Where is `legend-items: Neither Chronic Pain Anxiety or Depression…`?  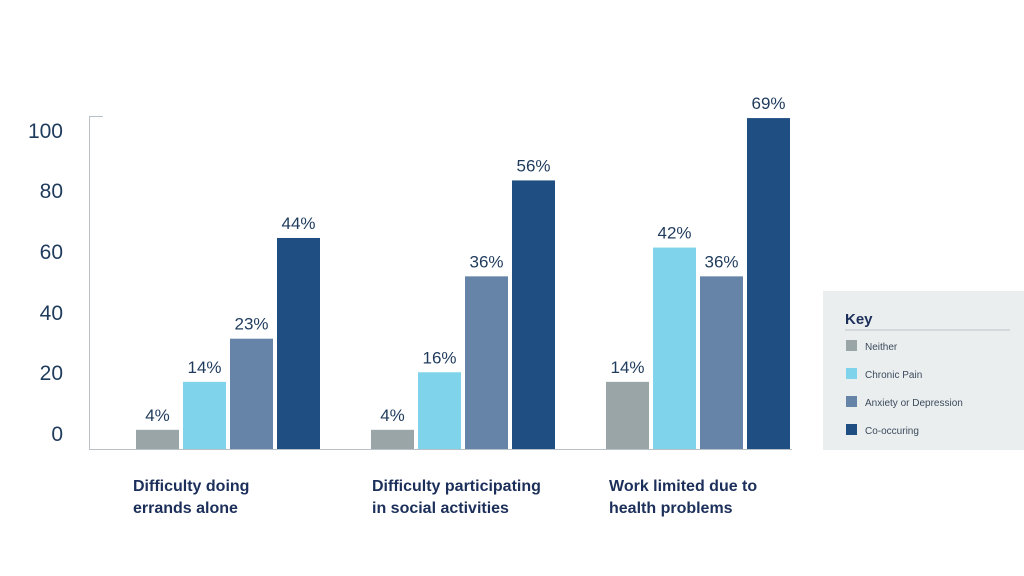 legend-items: Neither Chronic Pain Anxiety or Depression… is located at coordinates (904, 388).